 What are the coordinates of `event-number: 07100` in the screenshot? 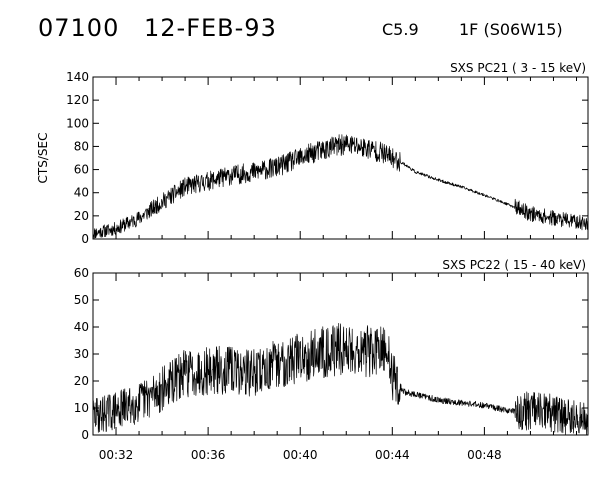 It's located at (79, 28).